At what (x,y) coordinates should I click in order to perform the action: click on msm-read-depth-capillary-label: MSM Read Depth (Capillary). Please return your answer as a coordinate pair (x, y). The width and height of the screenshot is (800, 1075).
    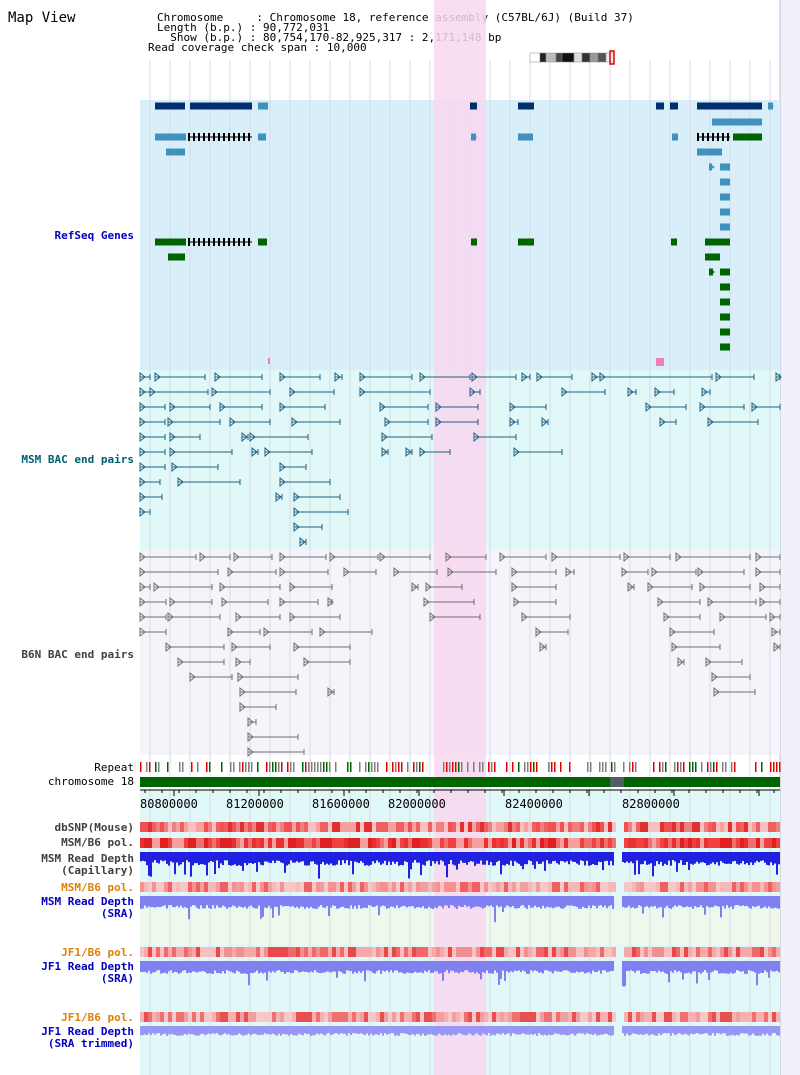
    Looking at the image, I should click on (87, 864).